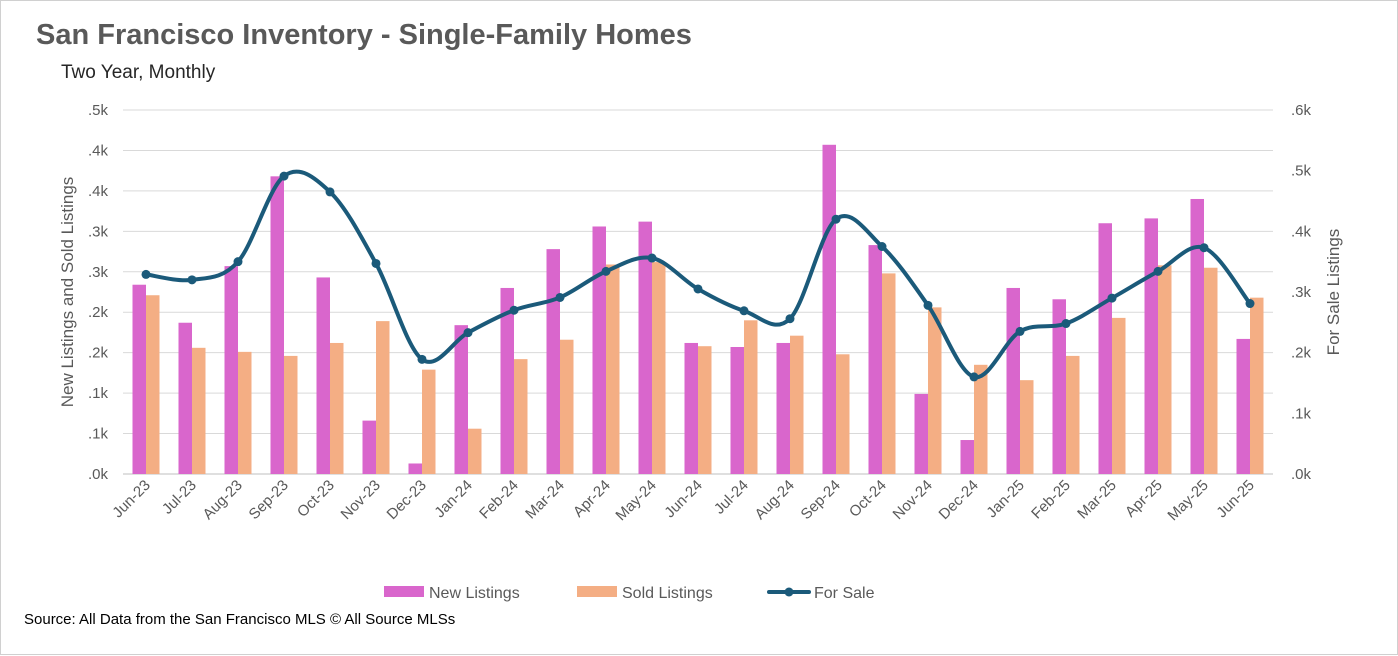 The image size is (1398, 656). What do you see at coordinates (1301, 231) in the screenshot?
I see `right-tick-label: .4k` at bounding box center [1301, 231].